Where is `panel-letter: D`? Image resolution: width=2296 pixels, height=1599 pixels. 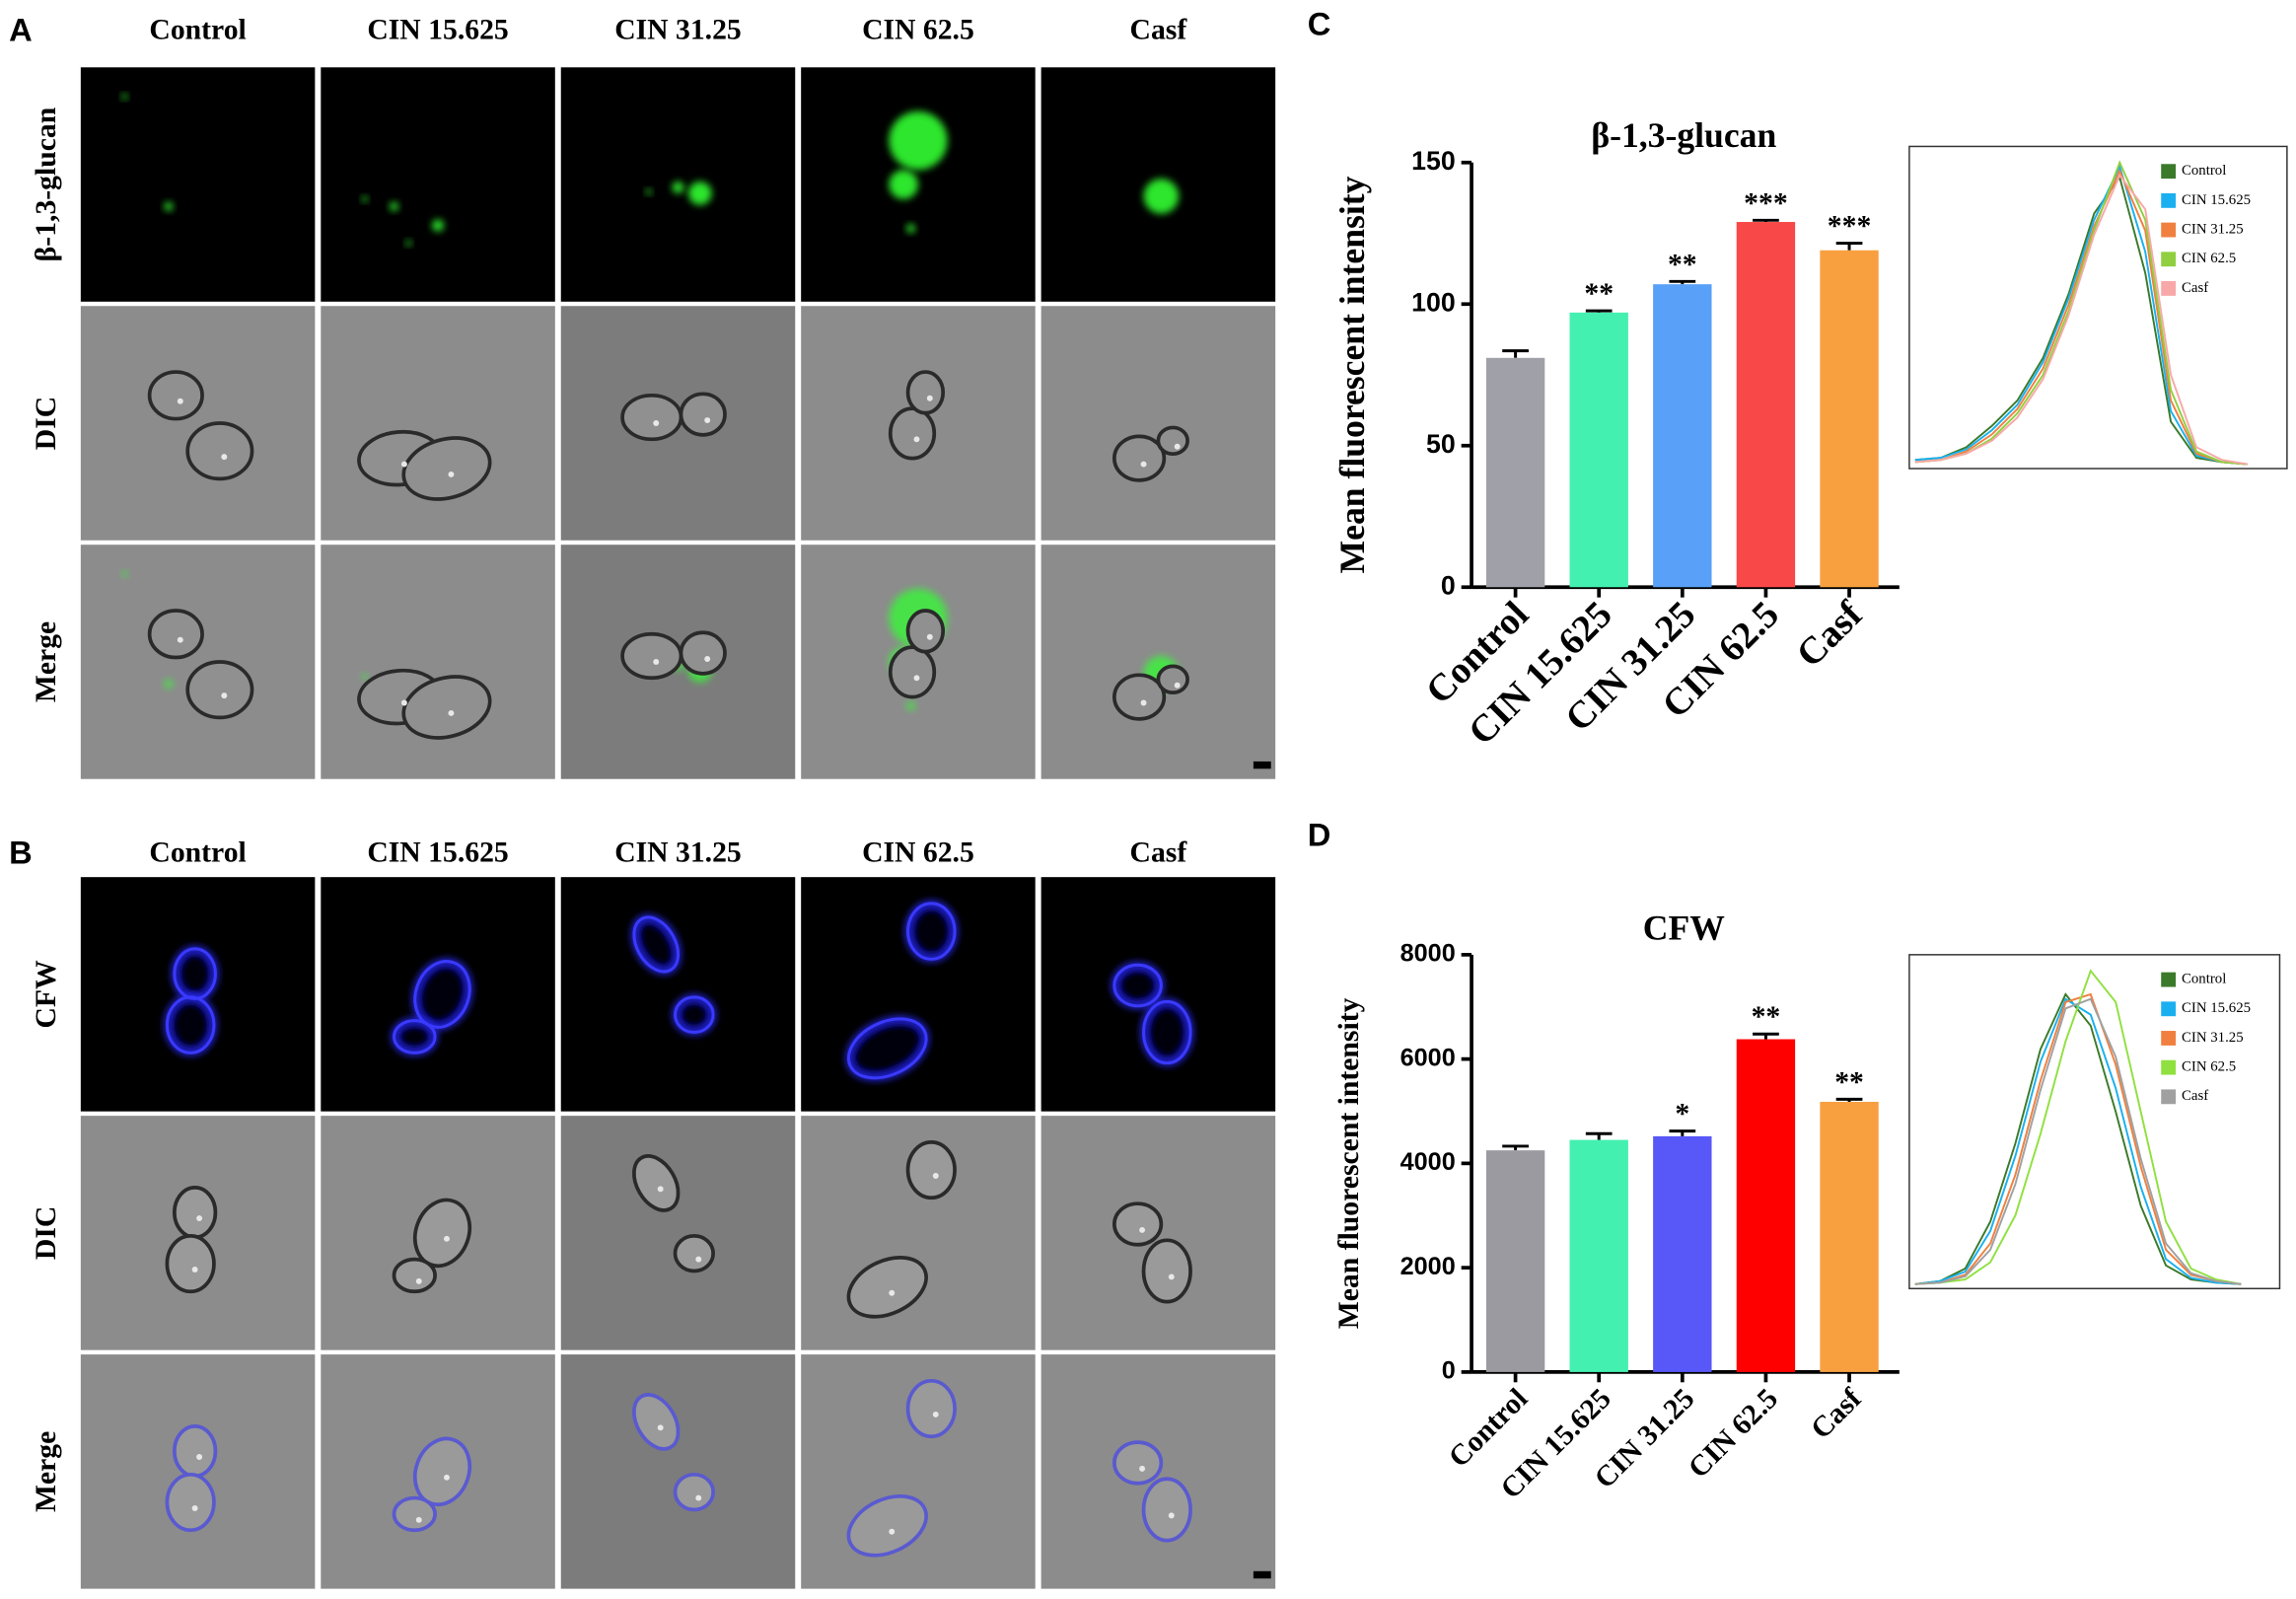 panel-letter: D is located at coordinates (1320, 835).